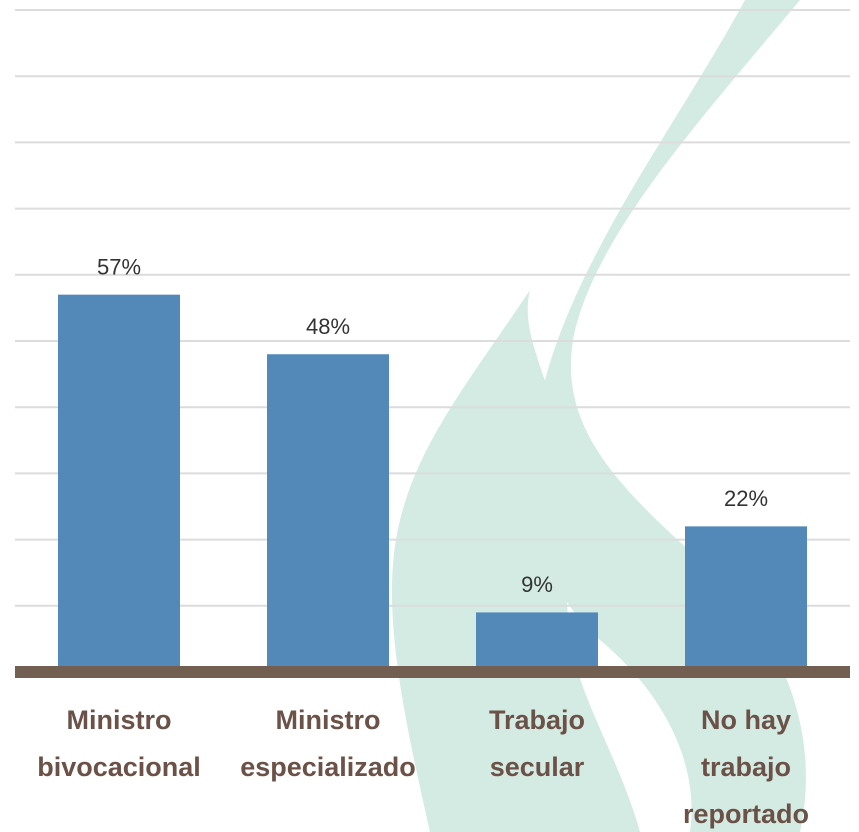  Describe the element at coordinates (537, 720) in the screenshot. I see `x-tick-label: Trabajo` at that location.